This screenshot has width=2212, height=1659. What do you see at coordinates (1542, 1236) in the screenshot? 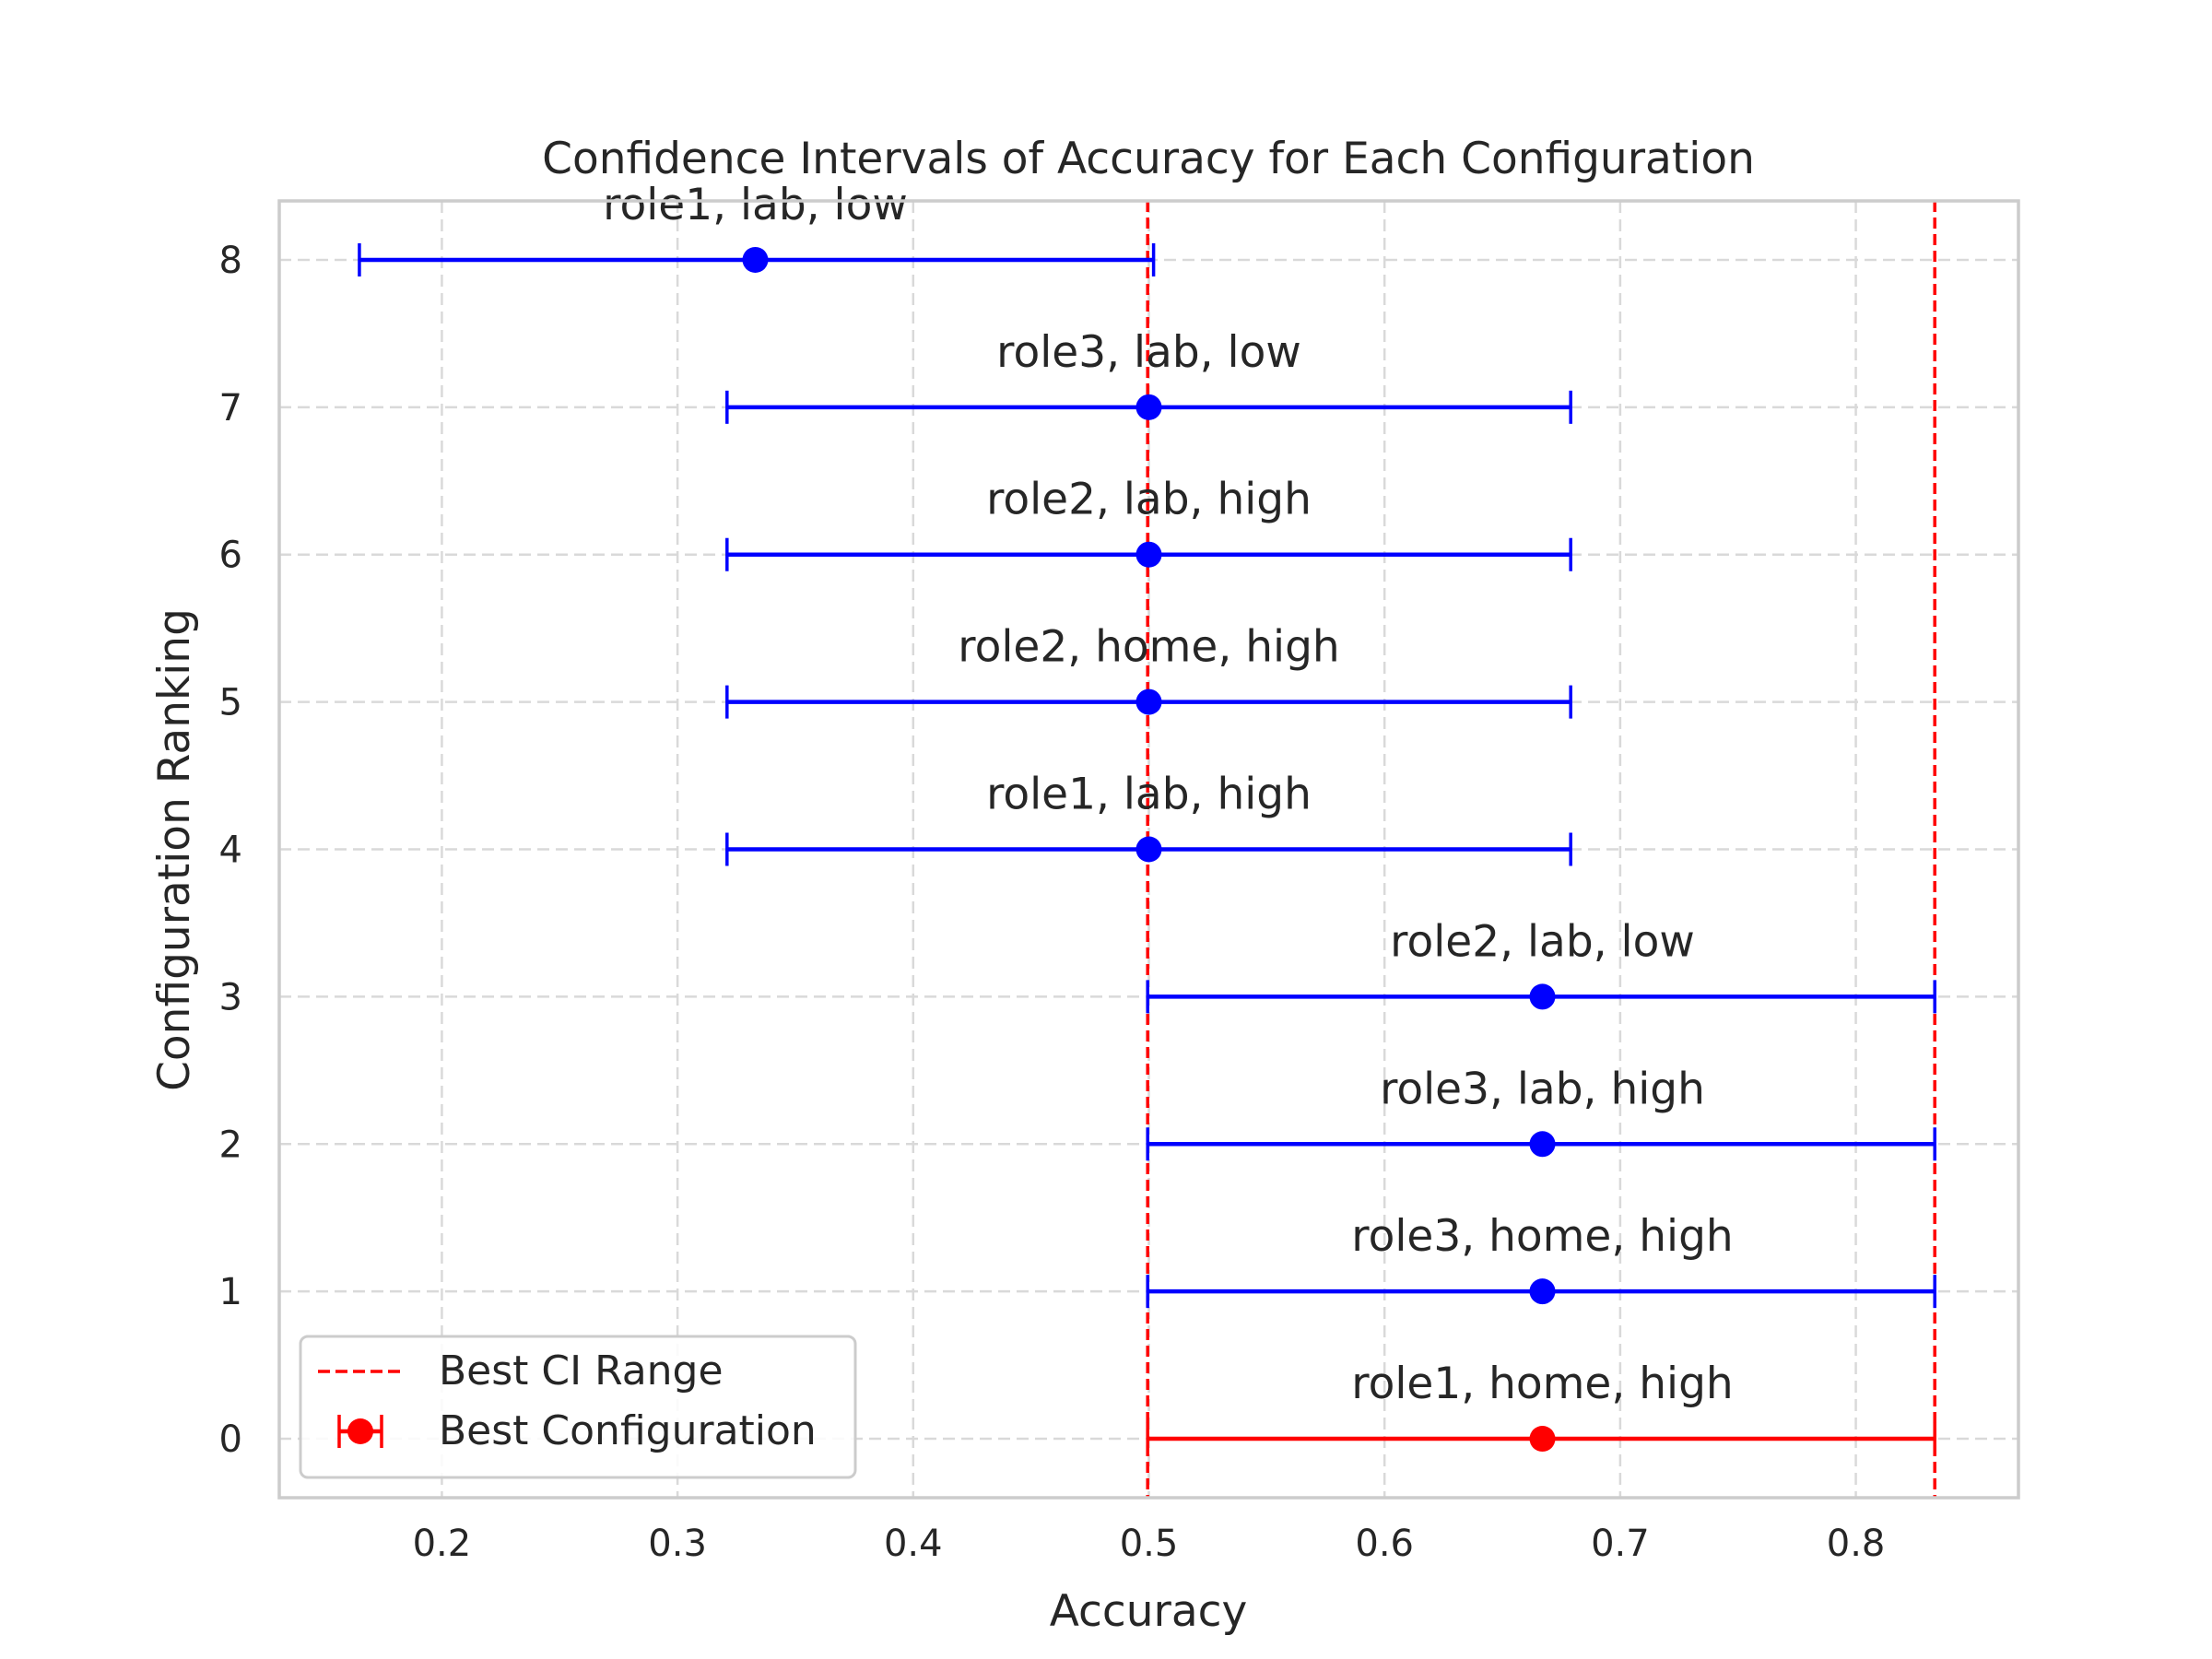
I see `point-label-1: role3, home, high` at bounding box center [1542, 1236].